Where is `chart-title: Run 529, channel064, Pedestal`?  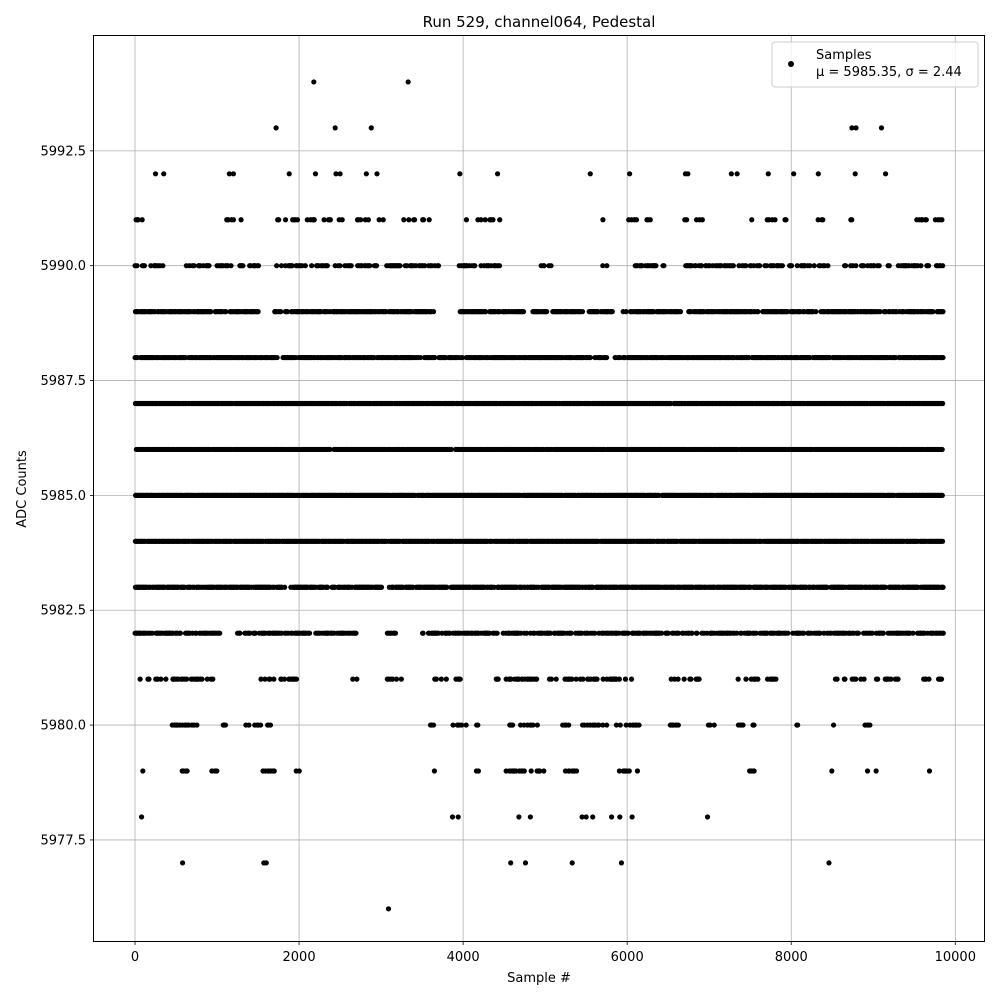 chart-title: Run 529, channel064, Pedestal is located at coordinates (539, 22).